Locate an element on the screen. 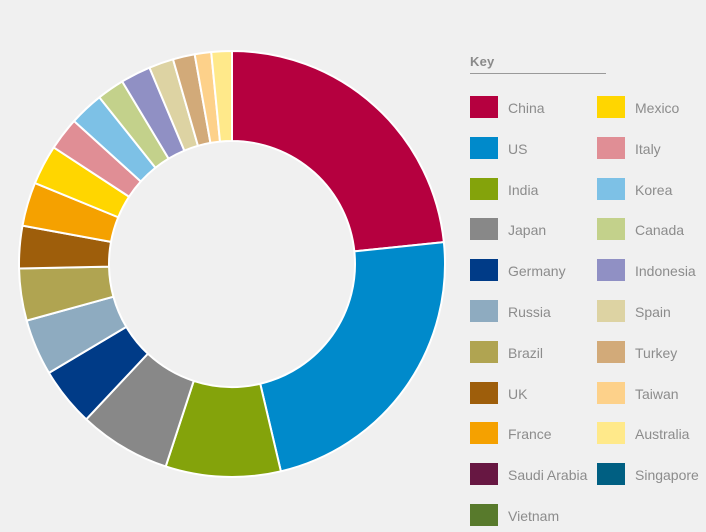 The height and width of the screenshot is (532, 706). slice-us is located at coordinates (352, 357).